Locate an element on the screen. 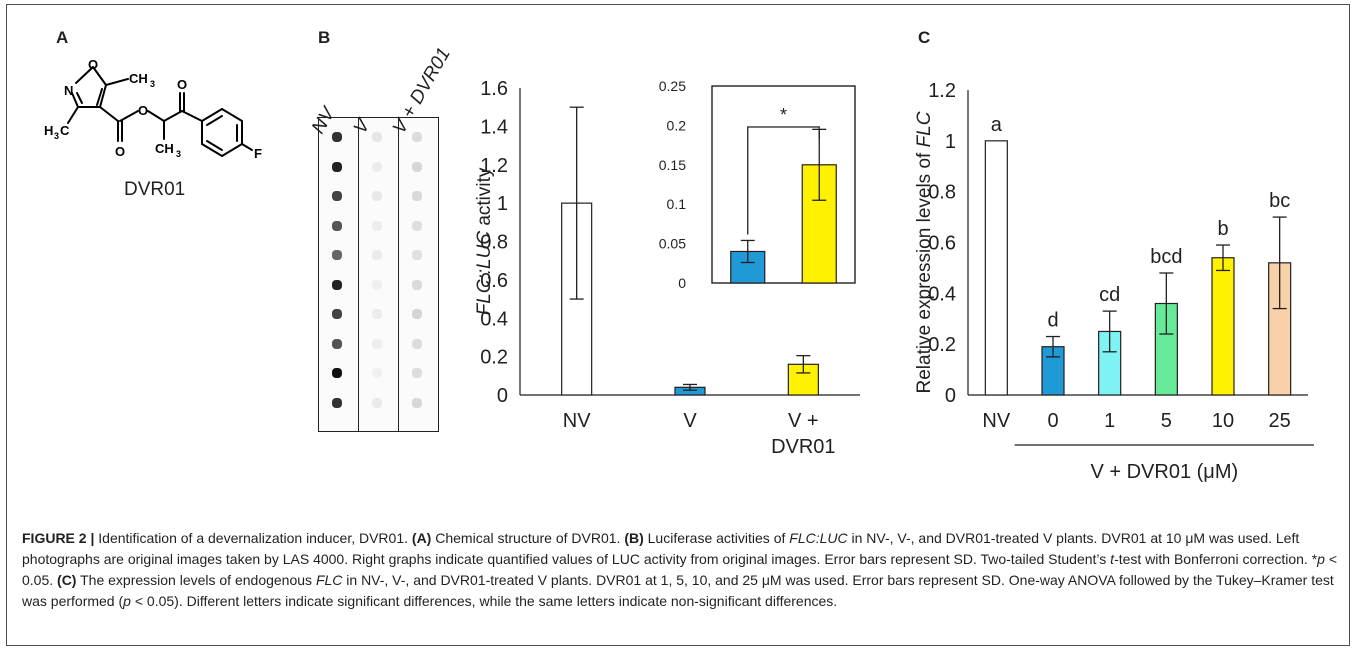 This screenshot has width=1357, height=656. atom-ch3-top: CH is located at coordinates (138, 78).